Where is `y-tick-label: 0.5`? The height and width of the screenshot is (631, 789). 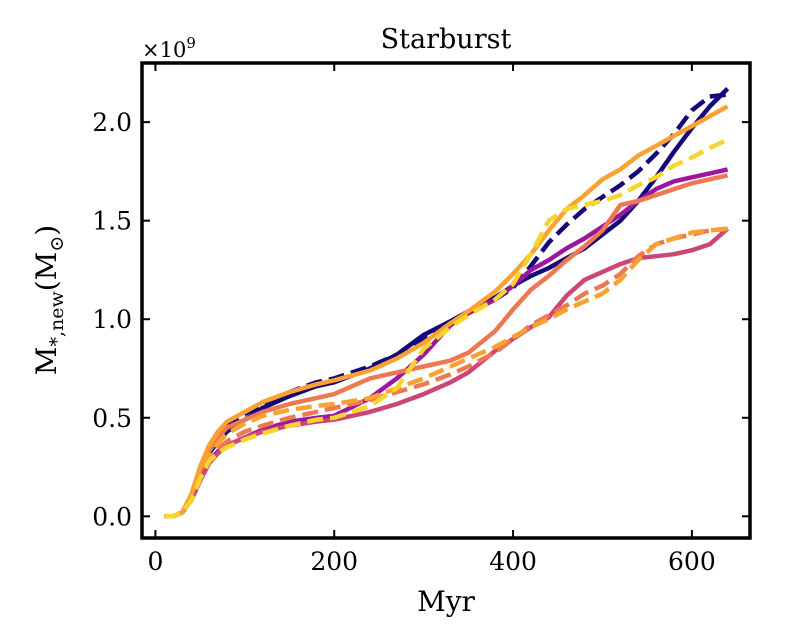 y-tick-label: 0.5 is located at coordinates (112, 418).